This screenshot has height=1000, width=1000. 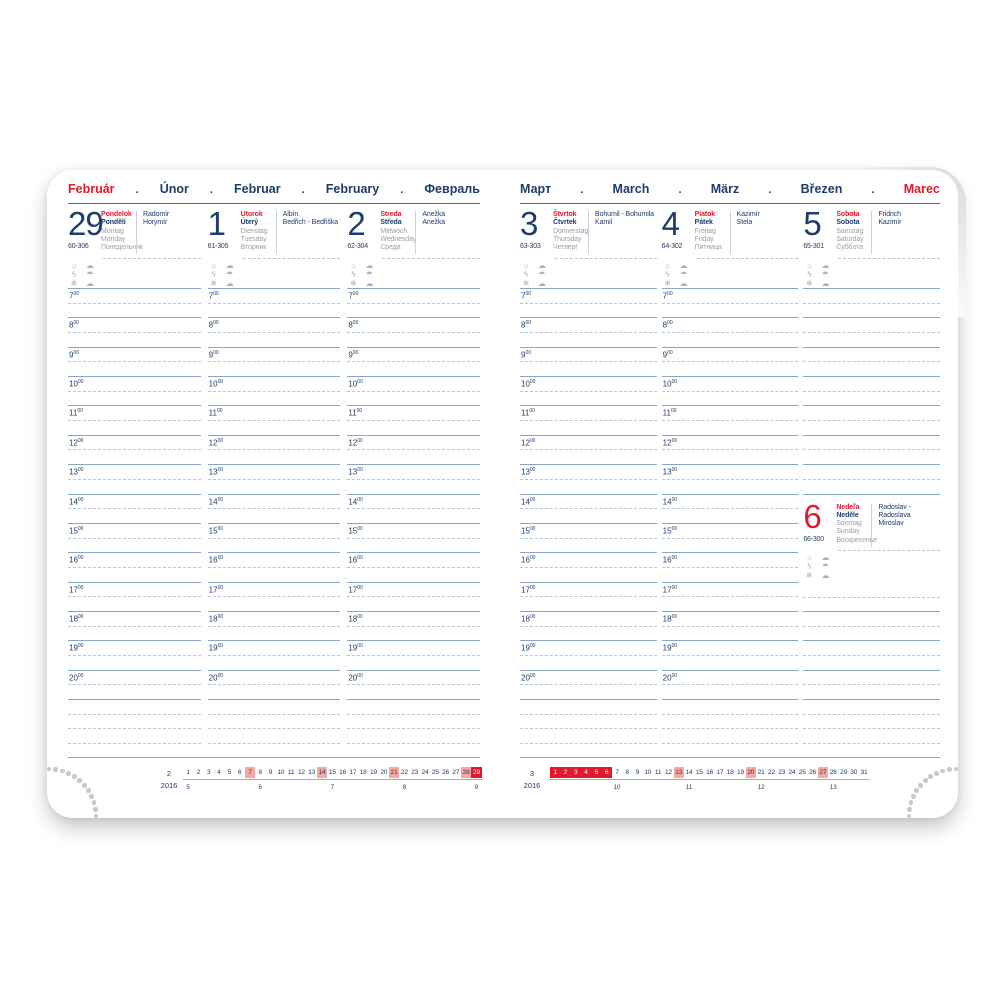 What do you see at coordinates (848, 223) in the screenshot?
I see `day-name-cz: Sobota` at bounding box center [848, 223].